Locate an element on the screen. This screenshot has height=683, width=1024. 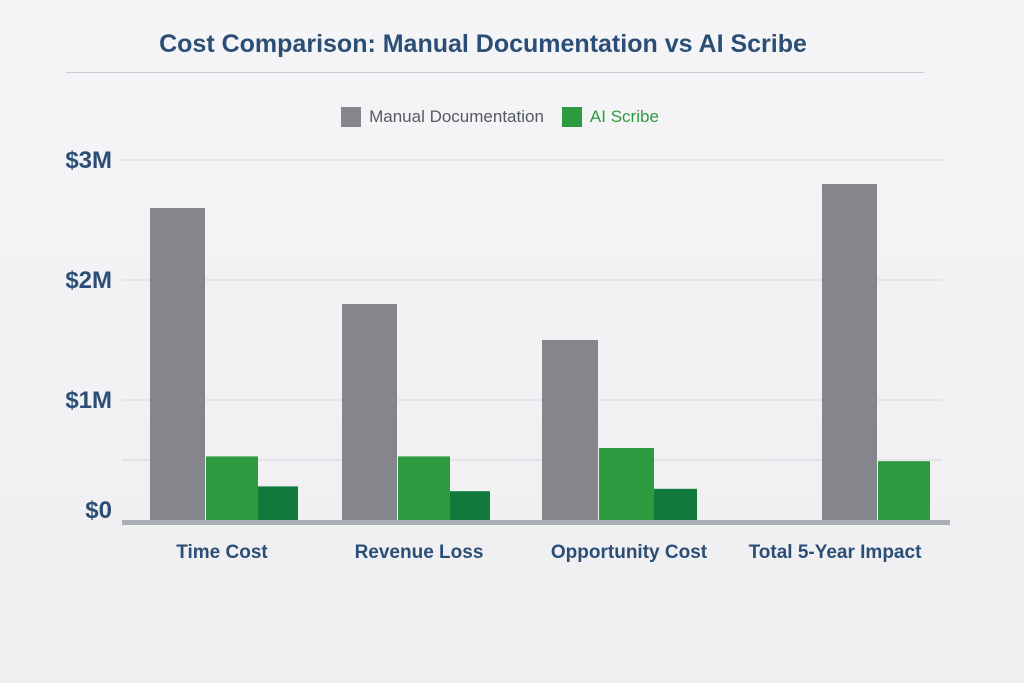
y-tick-label: $3M is located at coordinates (88, 160).